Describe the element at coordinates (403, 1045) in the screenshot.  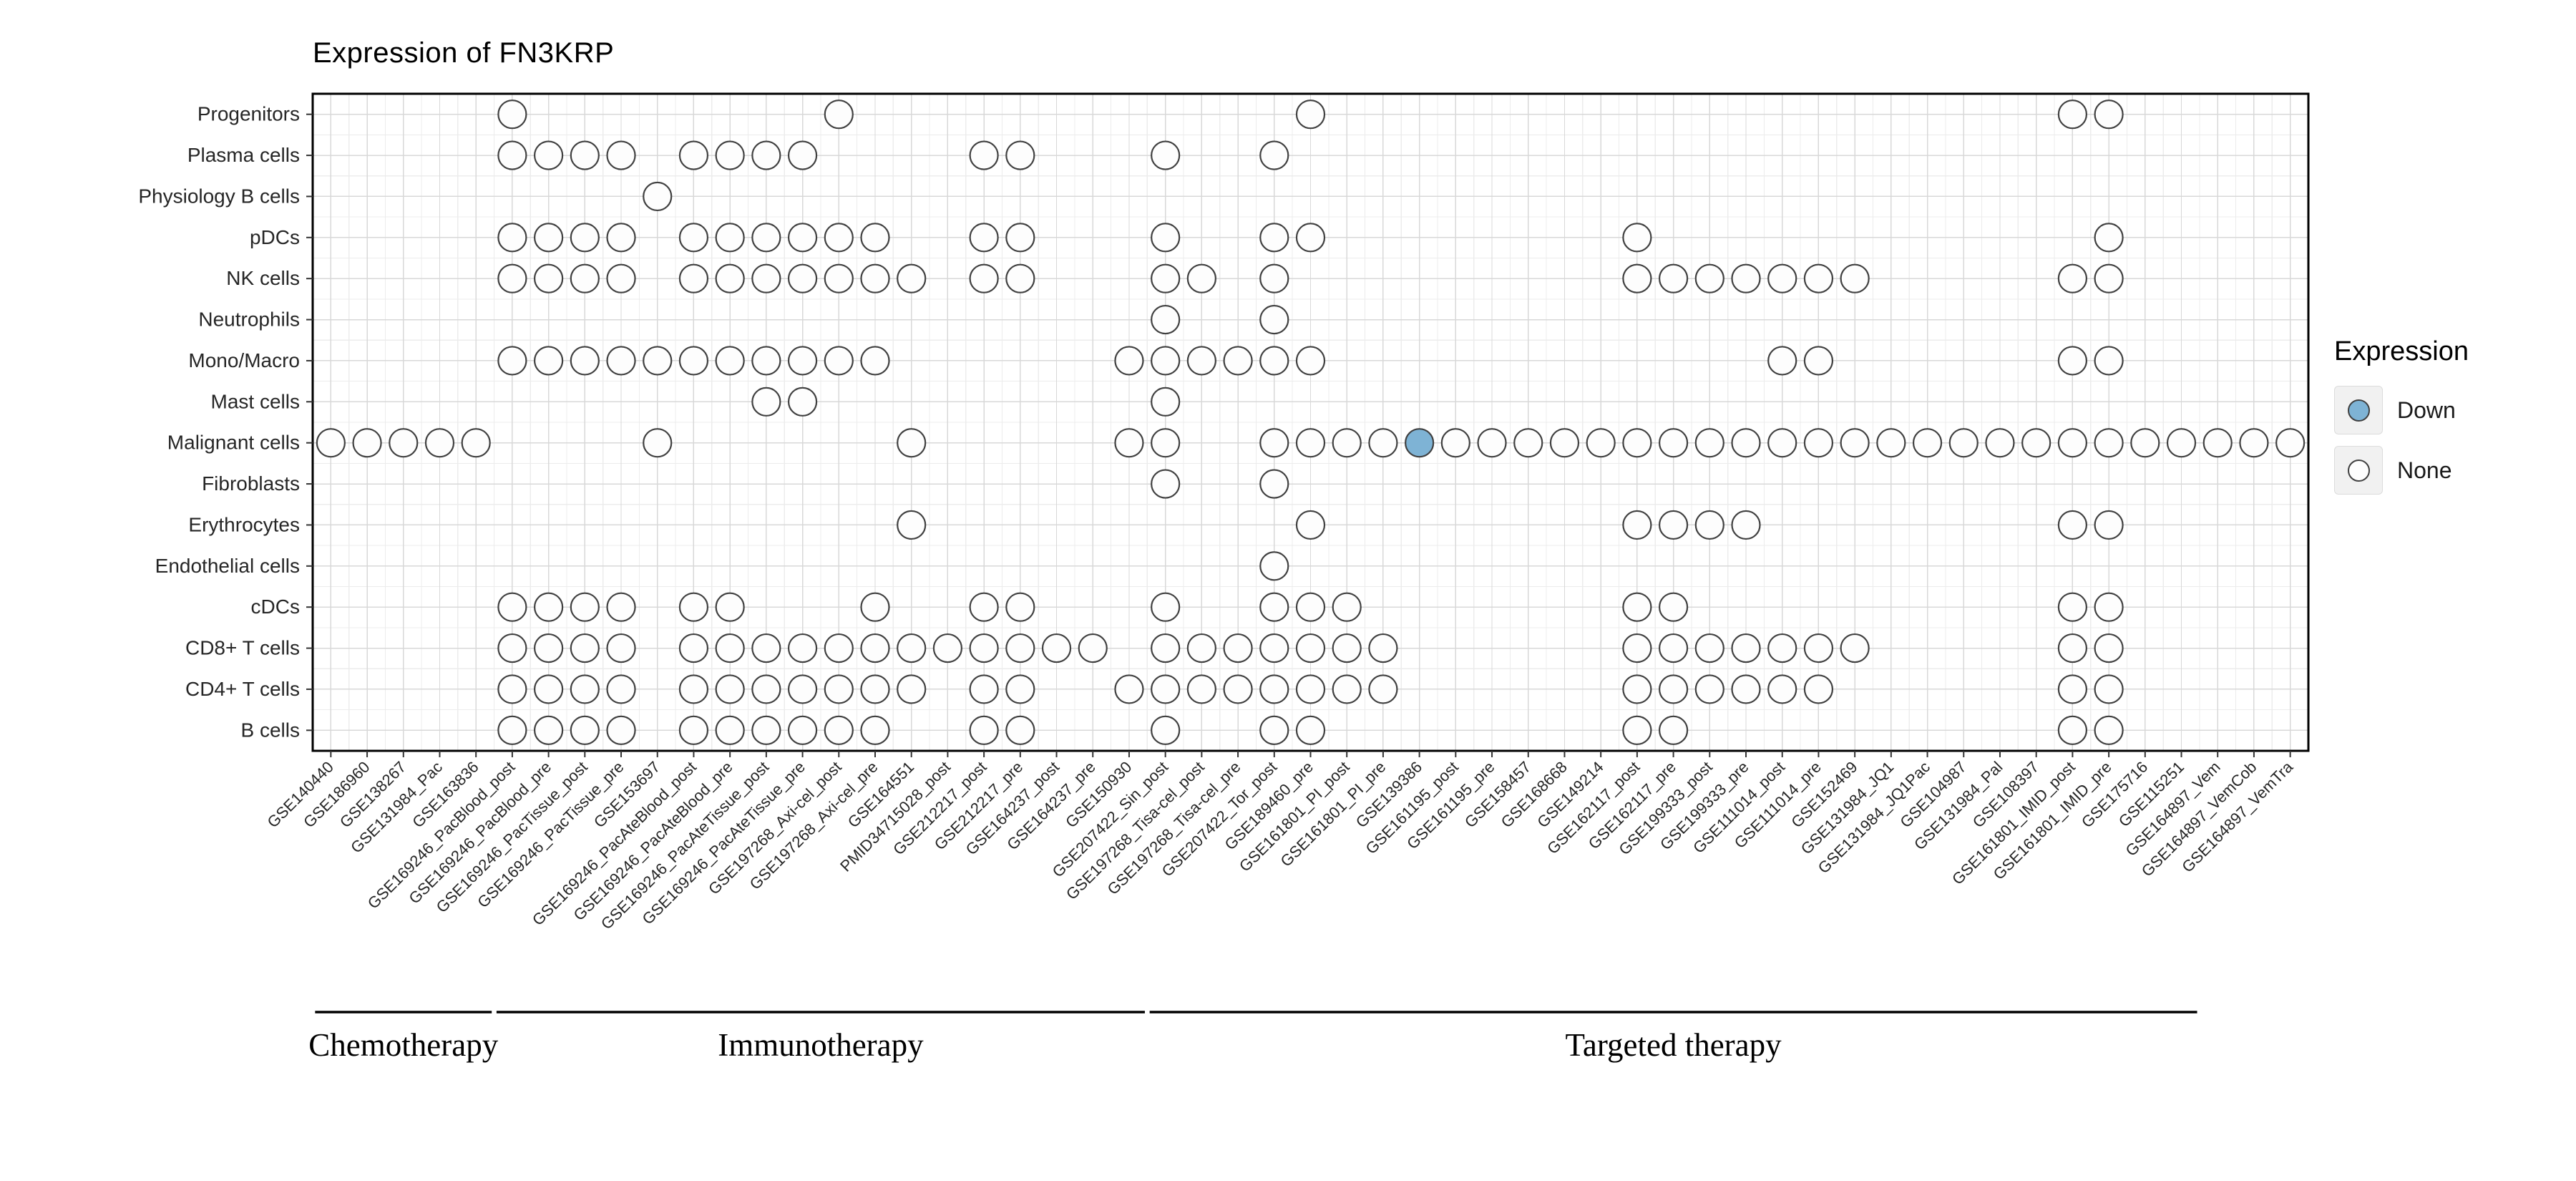
I see `therapy-group-label: Chemotherapy` at that location.